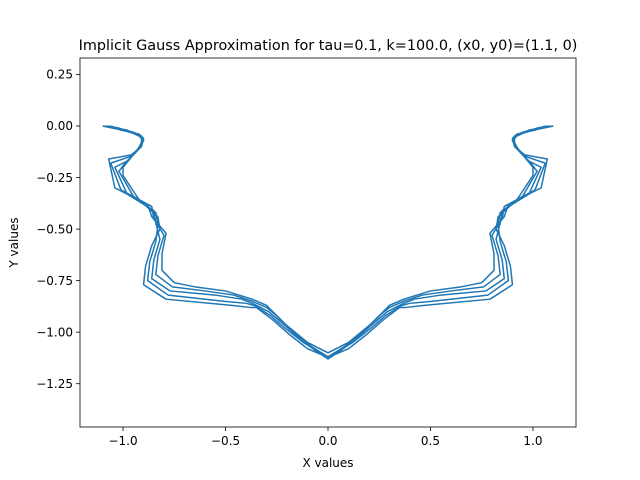 This screenshot has height=480, width=640. Describe the element at coordinates (54, 178) in the screenshot. I see `y-tick-label: −0.25` at that location.